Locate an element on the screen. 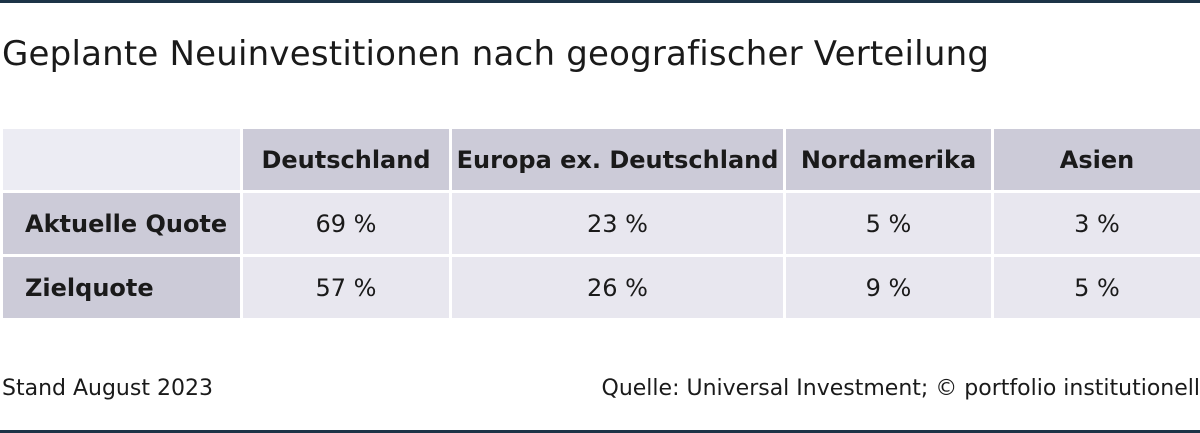 Image resolution: width=1200 pixels, height=433 pixels. top-rule is located at coordinates (600, 1).